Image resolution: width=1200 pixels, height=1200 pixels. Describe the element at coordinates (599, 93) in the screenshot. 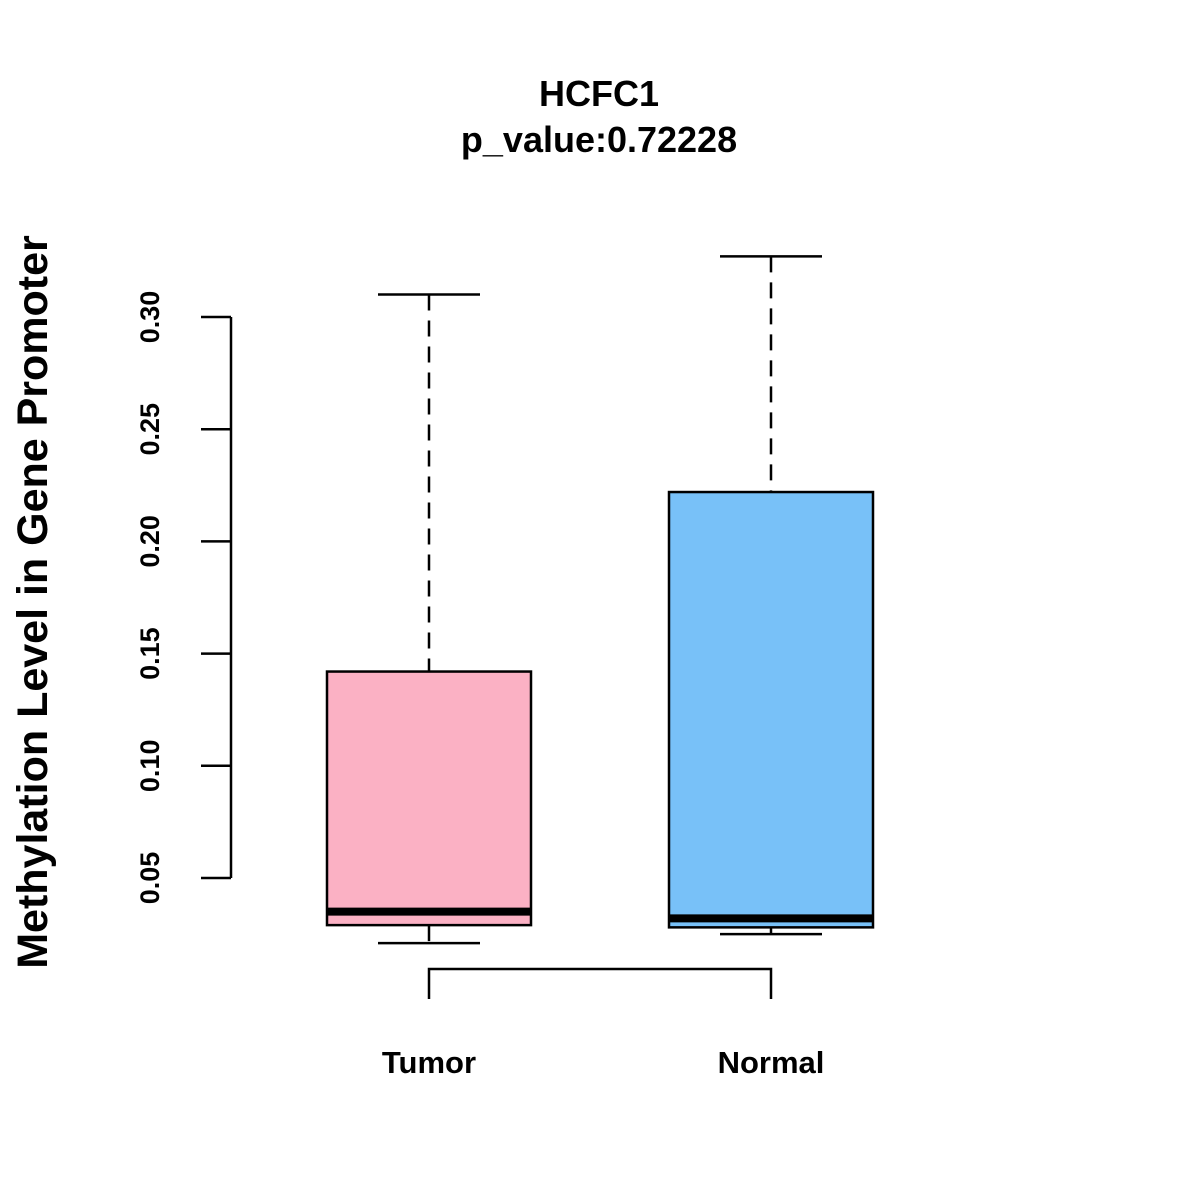

I see `chart-title: HCFC1` at that location.